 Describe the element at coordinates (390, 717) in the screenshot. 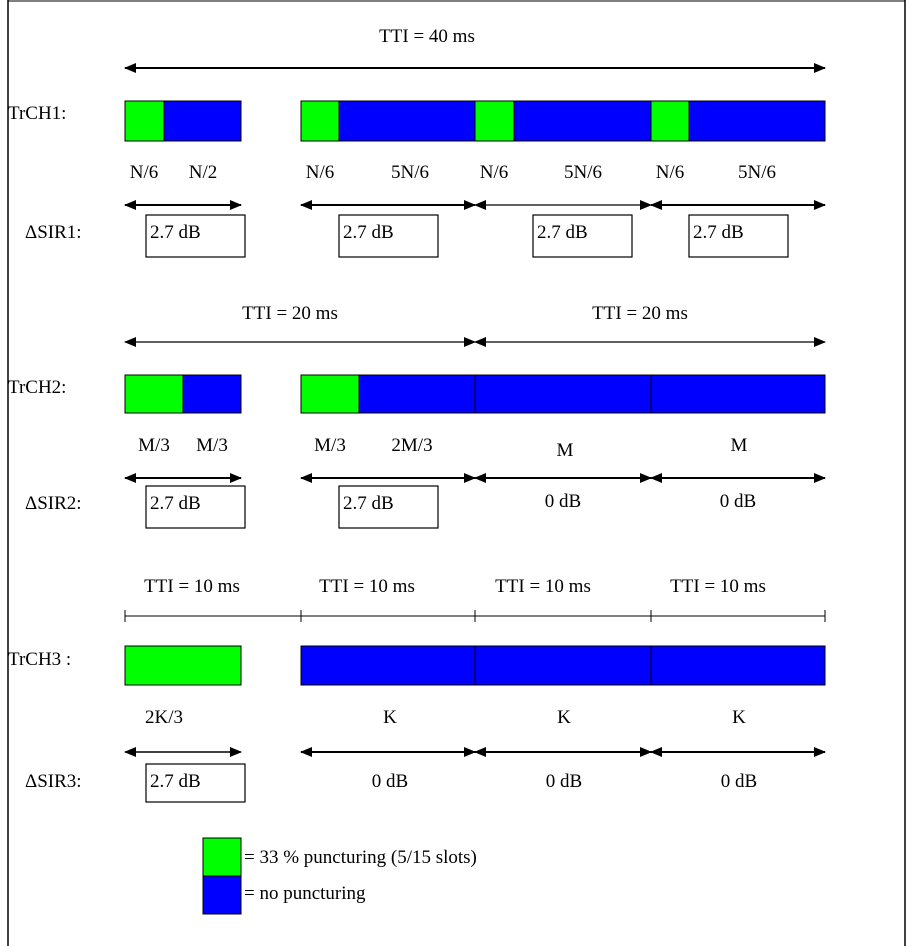

I see `trch3-size-2: K` at that location.